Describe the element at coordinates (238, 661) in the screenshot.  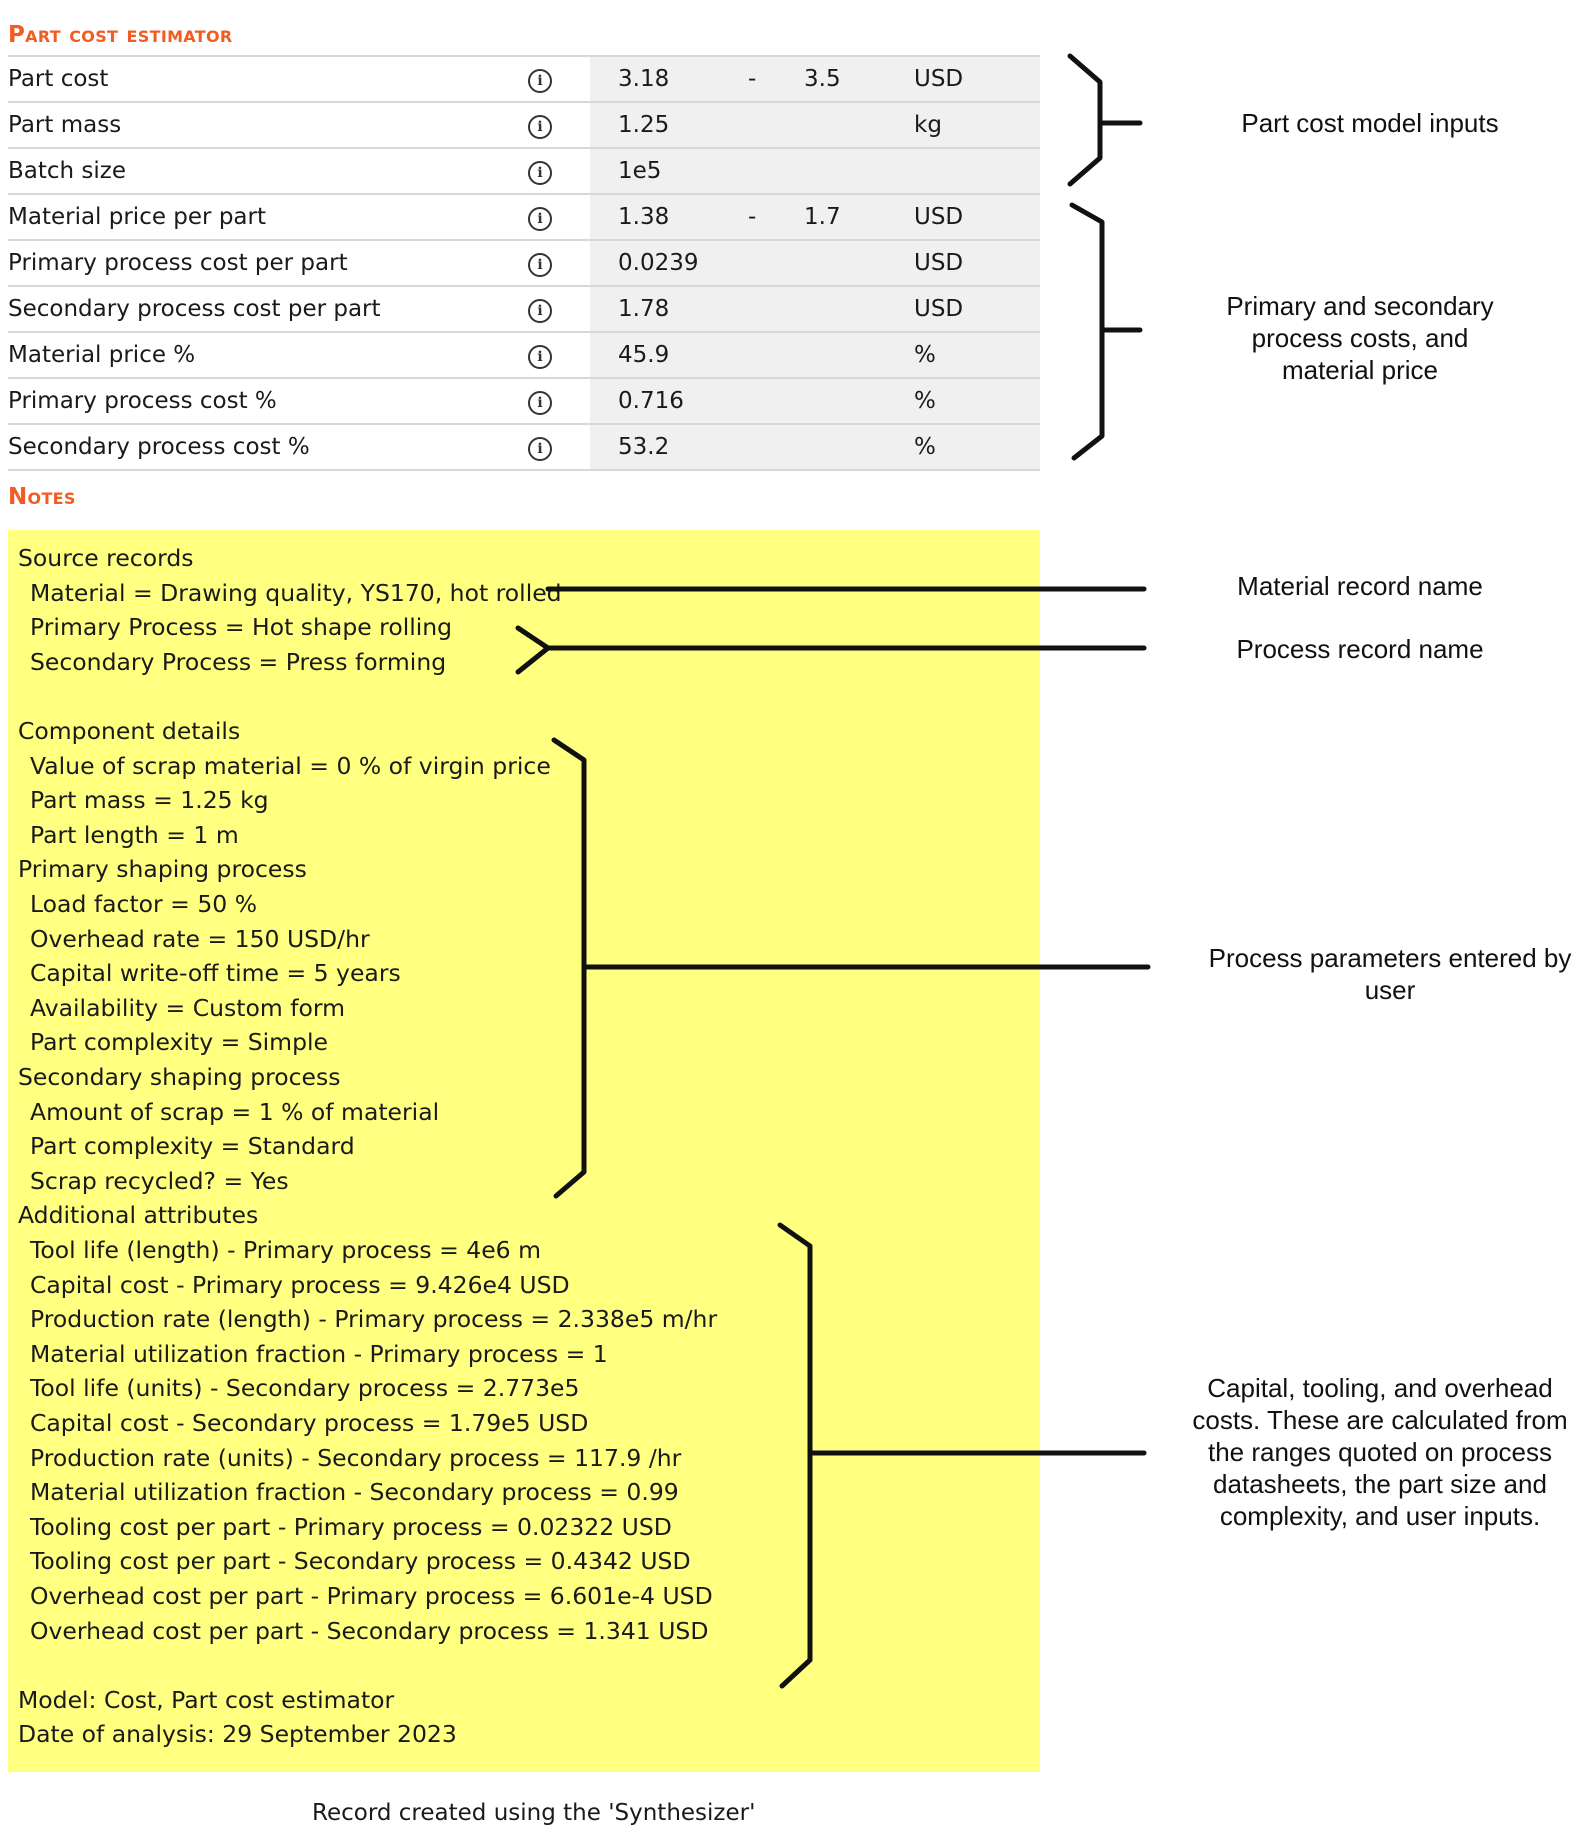
I see `note-detail-line: Secondary Process = Press forming` at that location.